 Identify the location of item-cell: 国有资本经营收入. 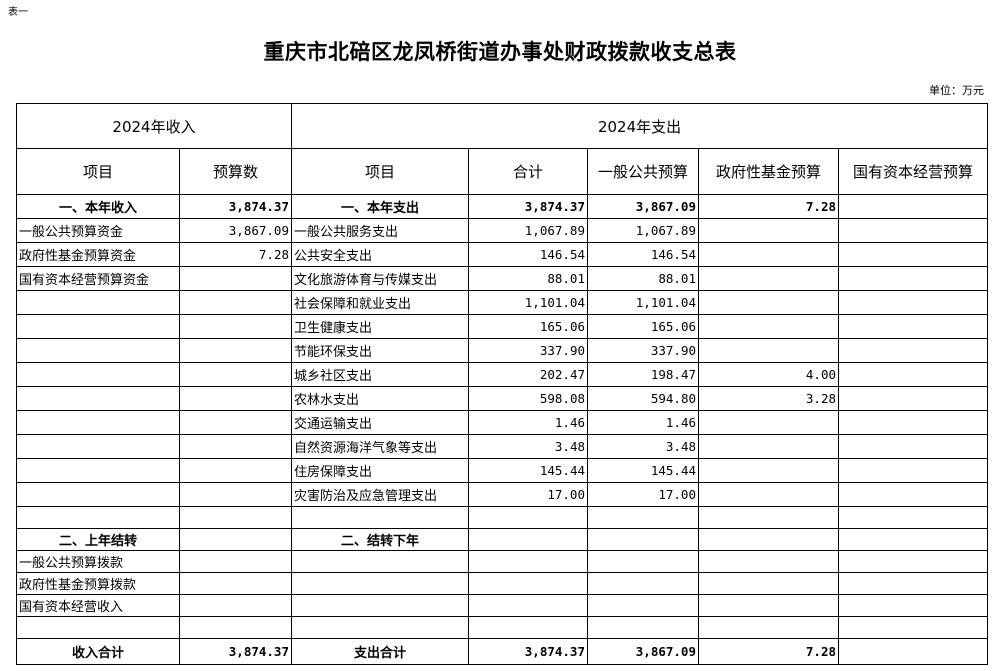
(98, 605).